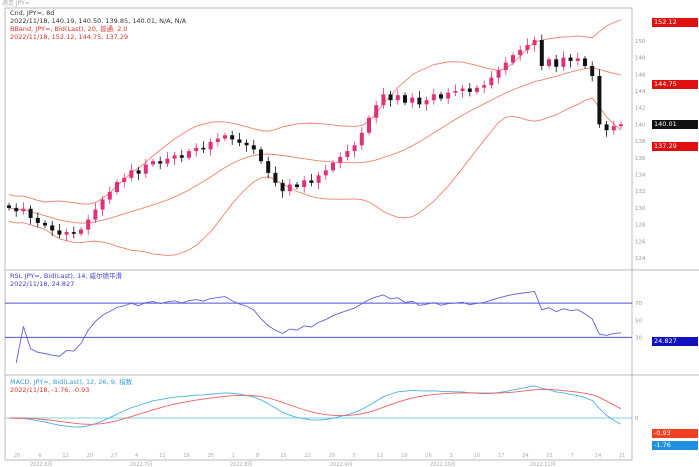  Describe the element at coordinates (380, 456) in the screenshot. I see `x-tick-label: 12` at that location.